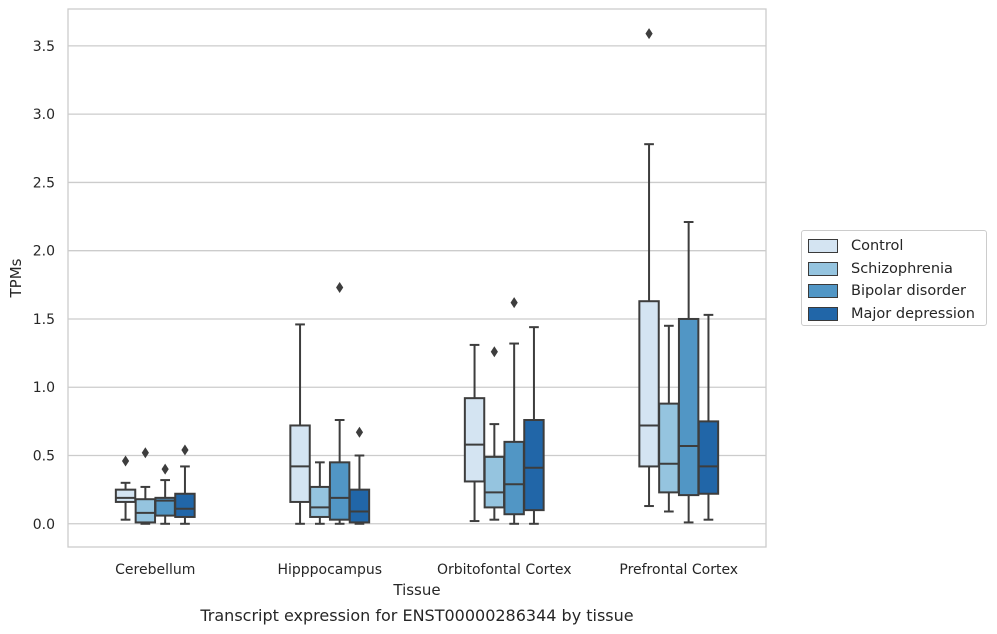  What do you see at coordinates (823, 291) in the screenshot?
I see `legend-swatch-bipolar-disorder` at bounding box center [823, 291].